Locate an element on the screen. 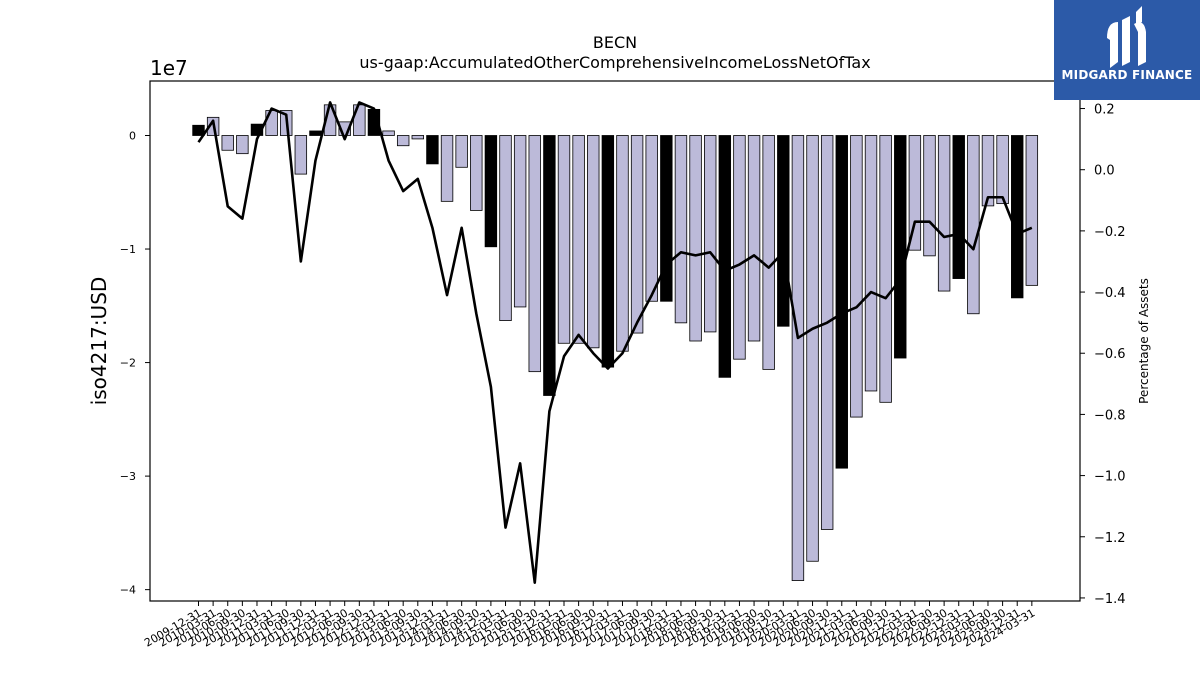 The width and height of the screenshot is (1200, 675). y2-tick-label: −0.6 is located at coordinates (1110, 354).